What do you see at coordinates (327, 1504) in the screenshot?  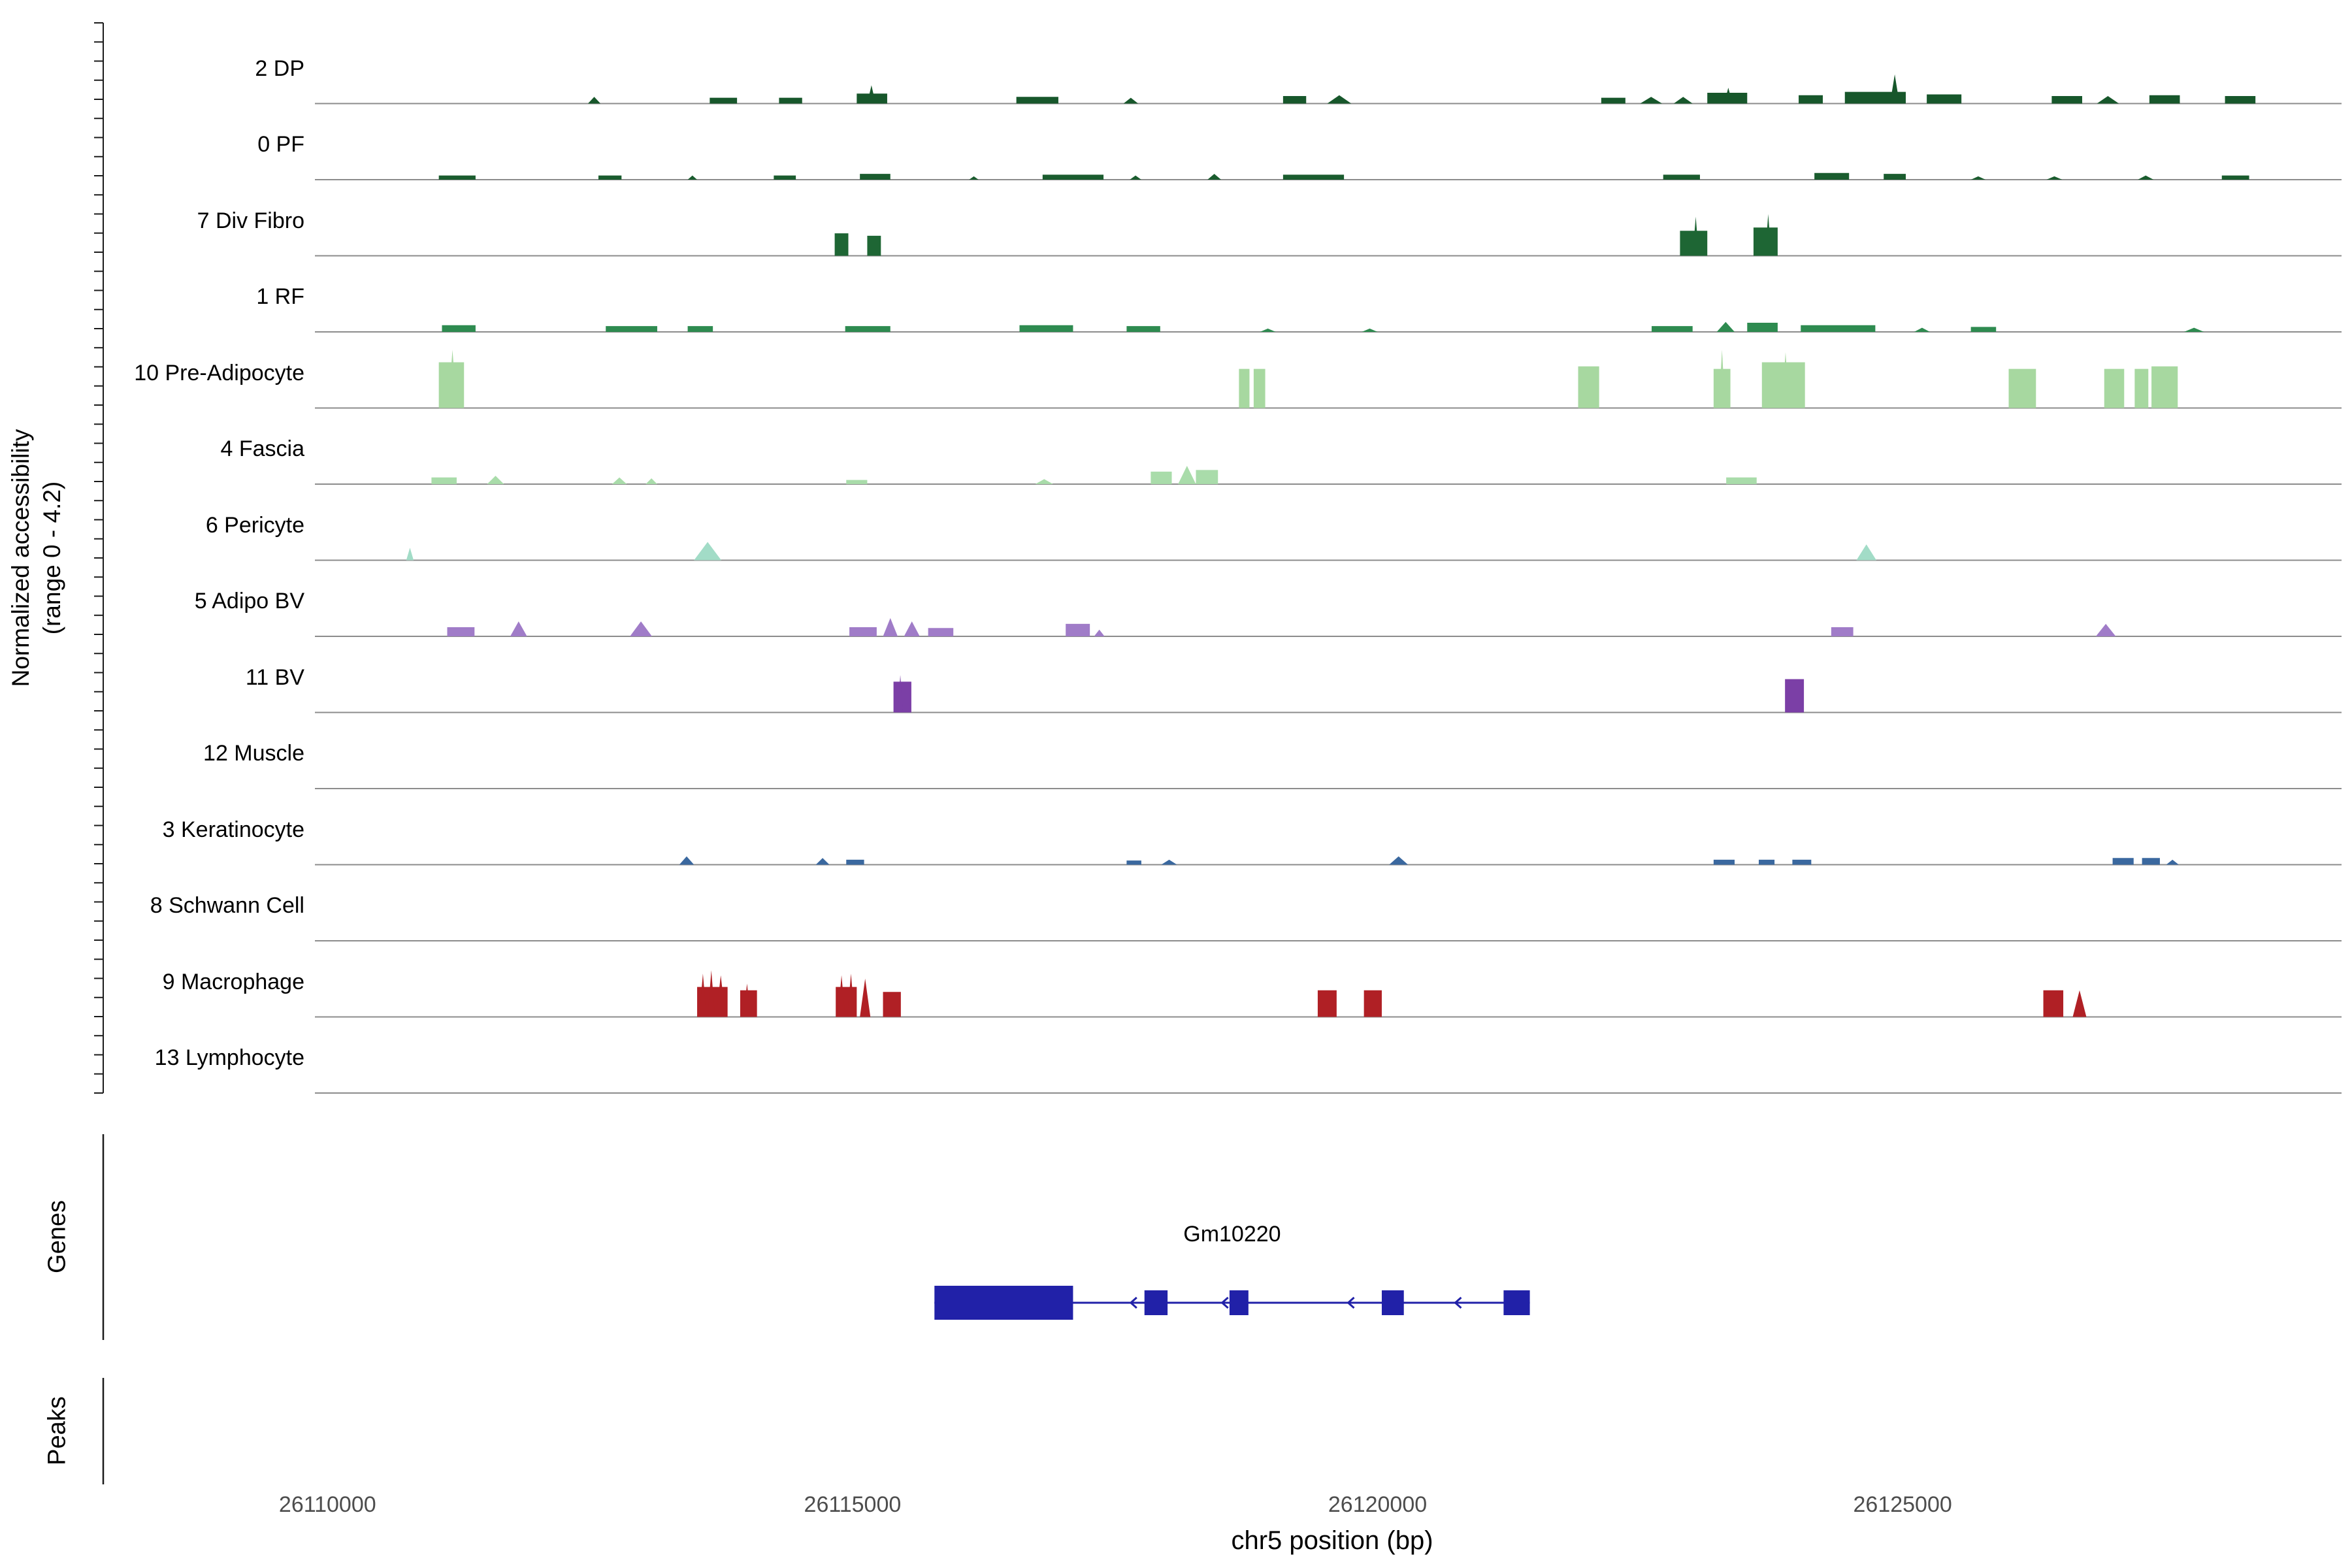 I see `x-tick-label: 26110000` at bounding box center [327, 1504].